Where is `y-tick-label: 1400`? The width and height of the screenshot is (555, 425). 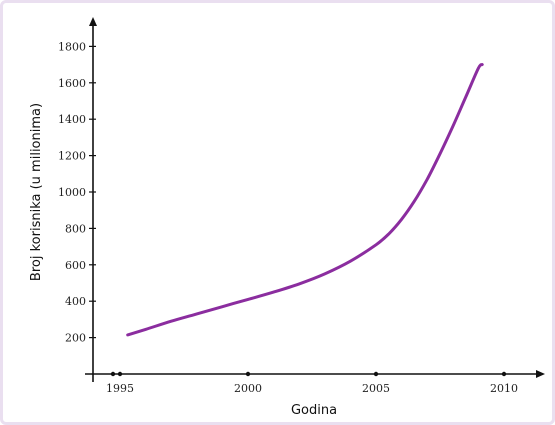
y-tick-label: 1400 is located at coordinates (72, 119).